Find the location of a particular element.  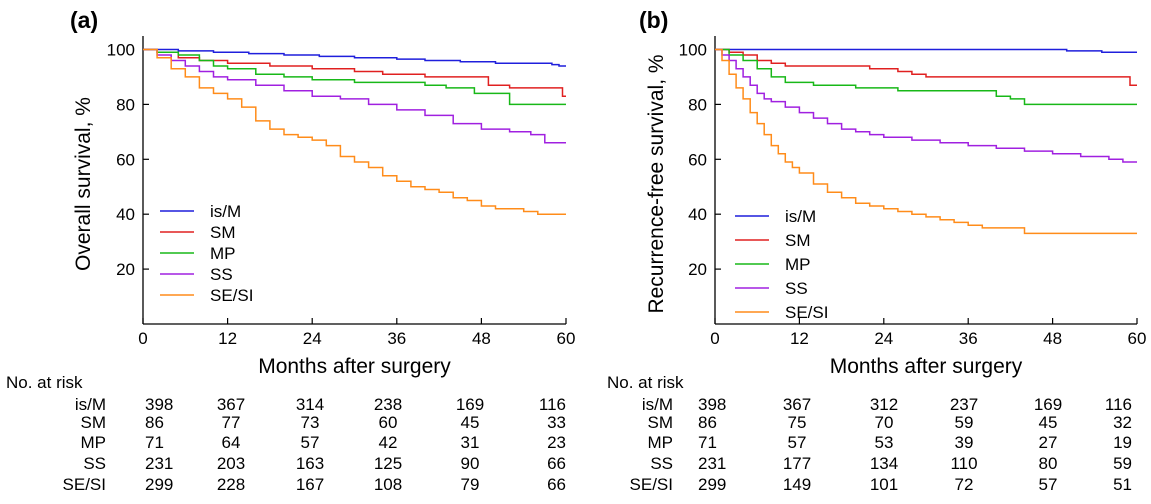

risk-cell: 169 is located at coordinates (1048, 404).